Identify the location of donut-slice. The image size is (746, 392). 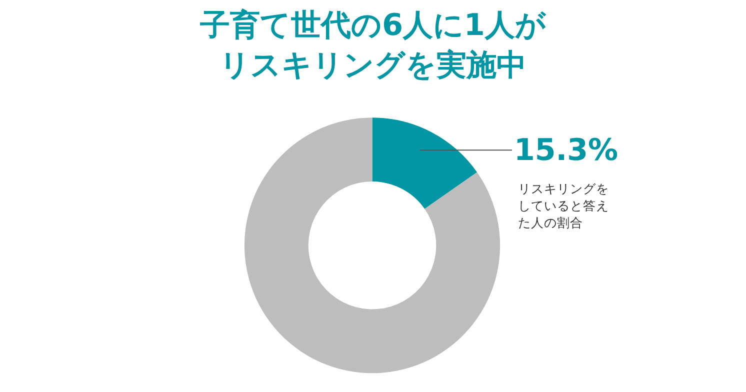
(425, 163).